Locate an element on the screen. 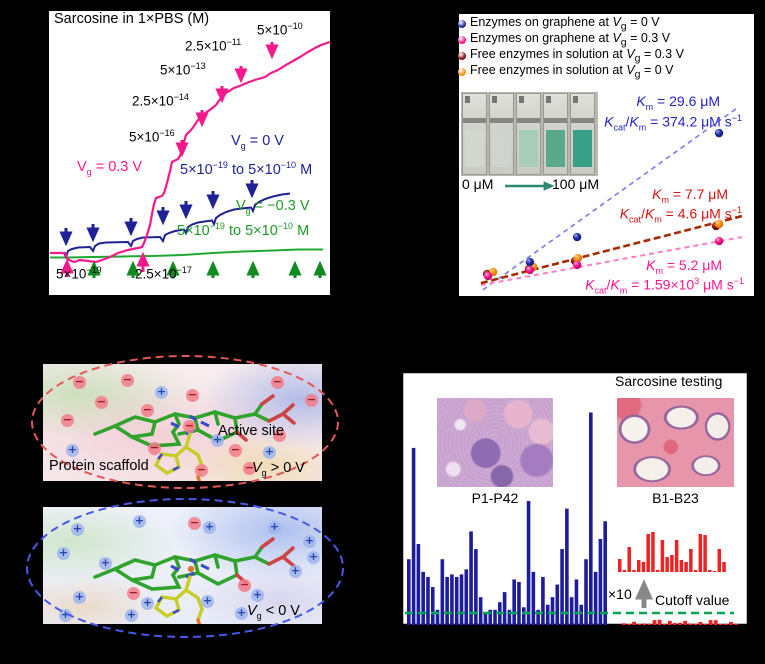 The height and width of the screenshot is (664, 765). legend-row-graphene-vg03: Enzymes on graphene at Vg = 0.3 V is located at coordinates (571, 40).